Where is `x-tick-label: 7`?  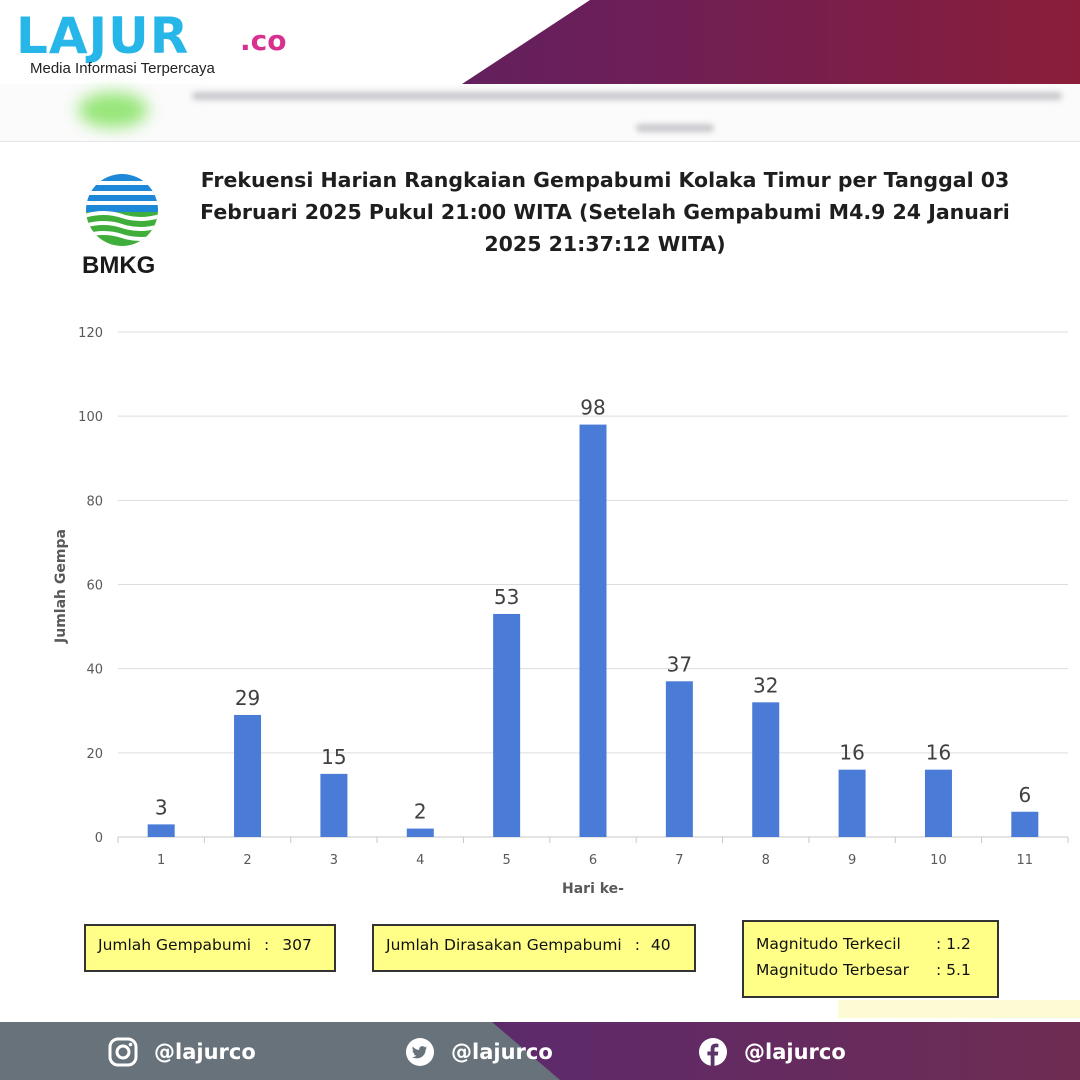 x-tick-label: 7 is located at coordinates (679, 860).